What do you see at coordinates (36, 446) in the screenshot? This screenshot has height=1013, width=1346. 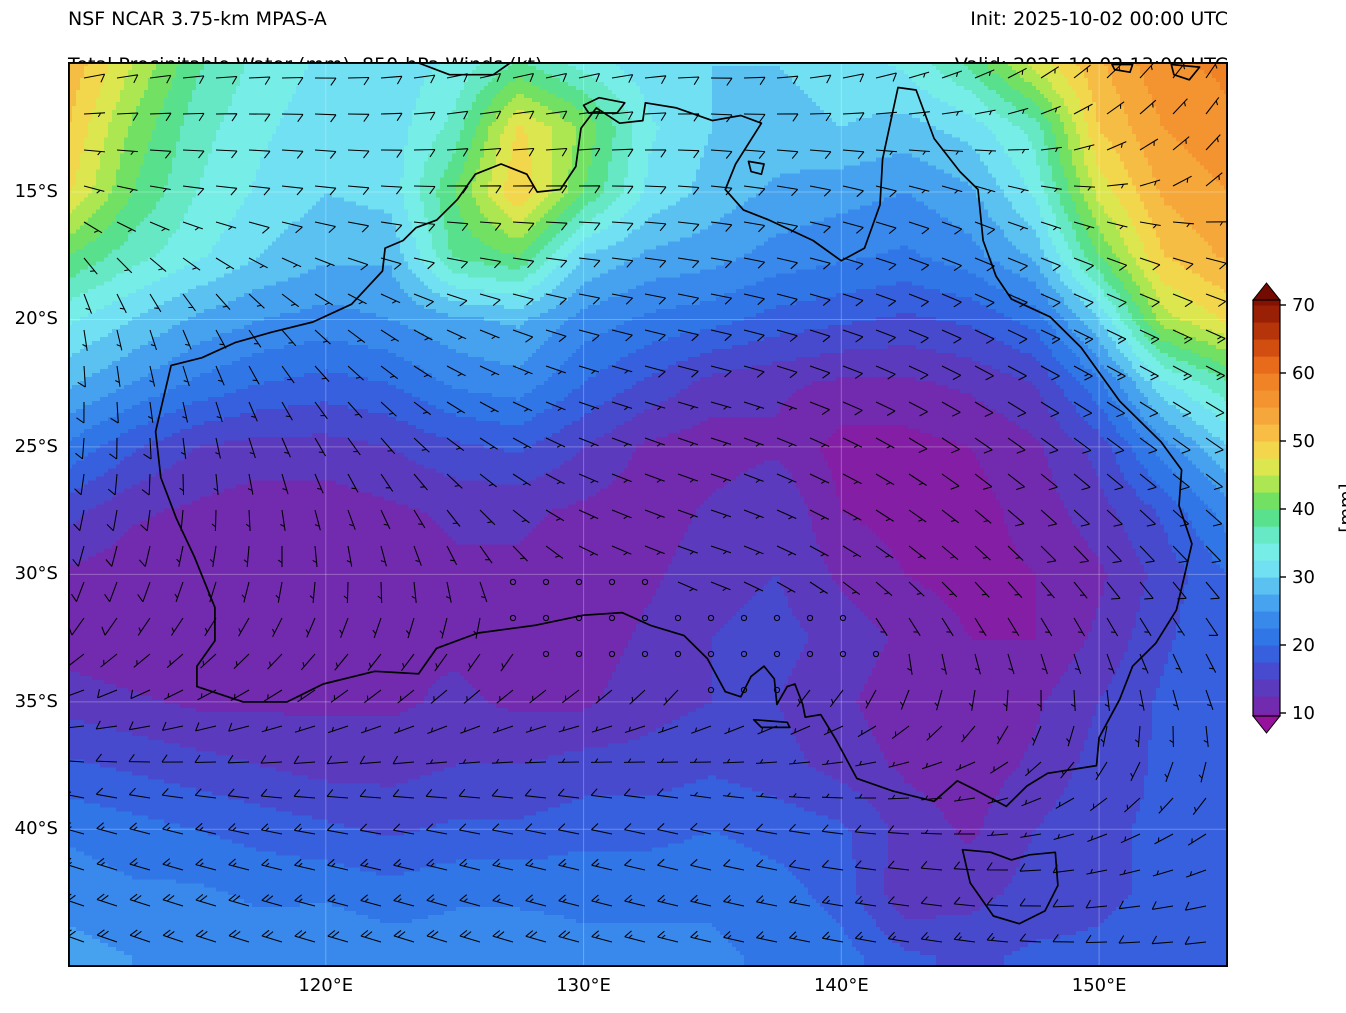 I see `y-tick-label-25s: 25°S` at bounding box center [36, 446].